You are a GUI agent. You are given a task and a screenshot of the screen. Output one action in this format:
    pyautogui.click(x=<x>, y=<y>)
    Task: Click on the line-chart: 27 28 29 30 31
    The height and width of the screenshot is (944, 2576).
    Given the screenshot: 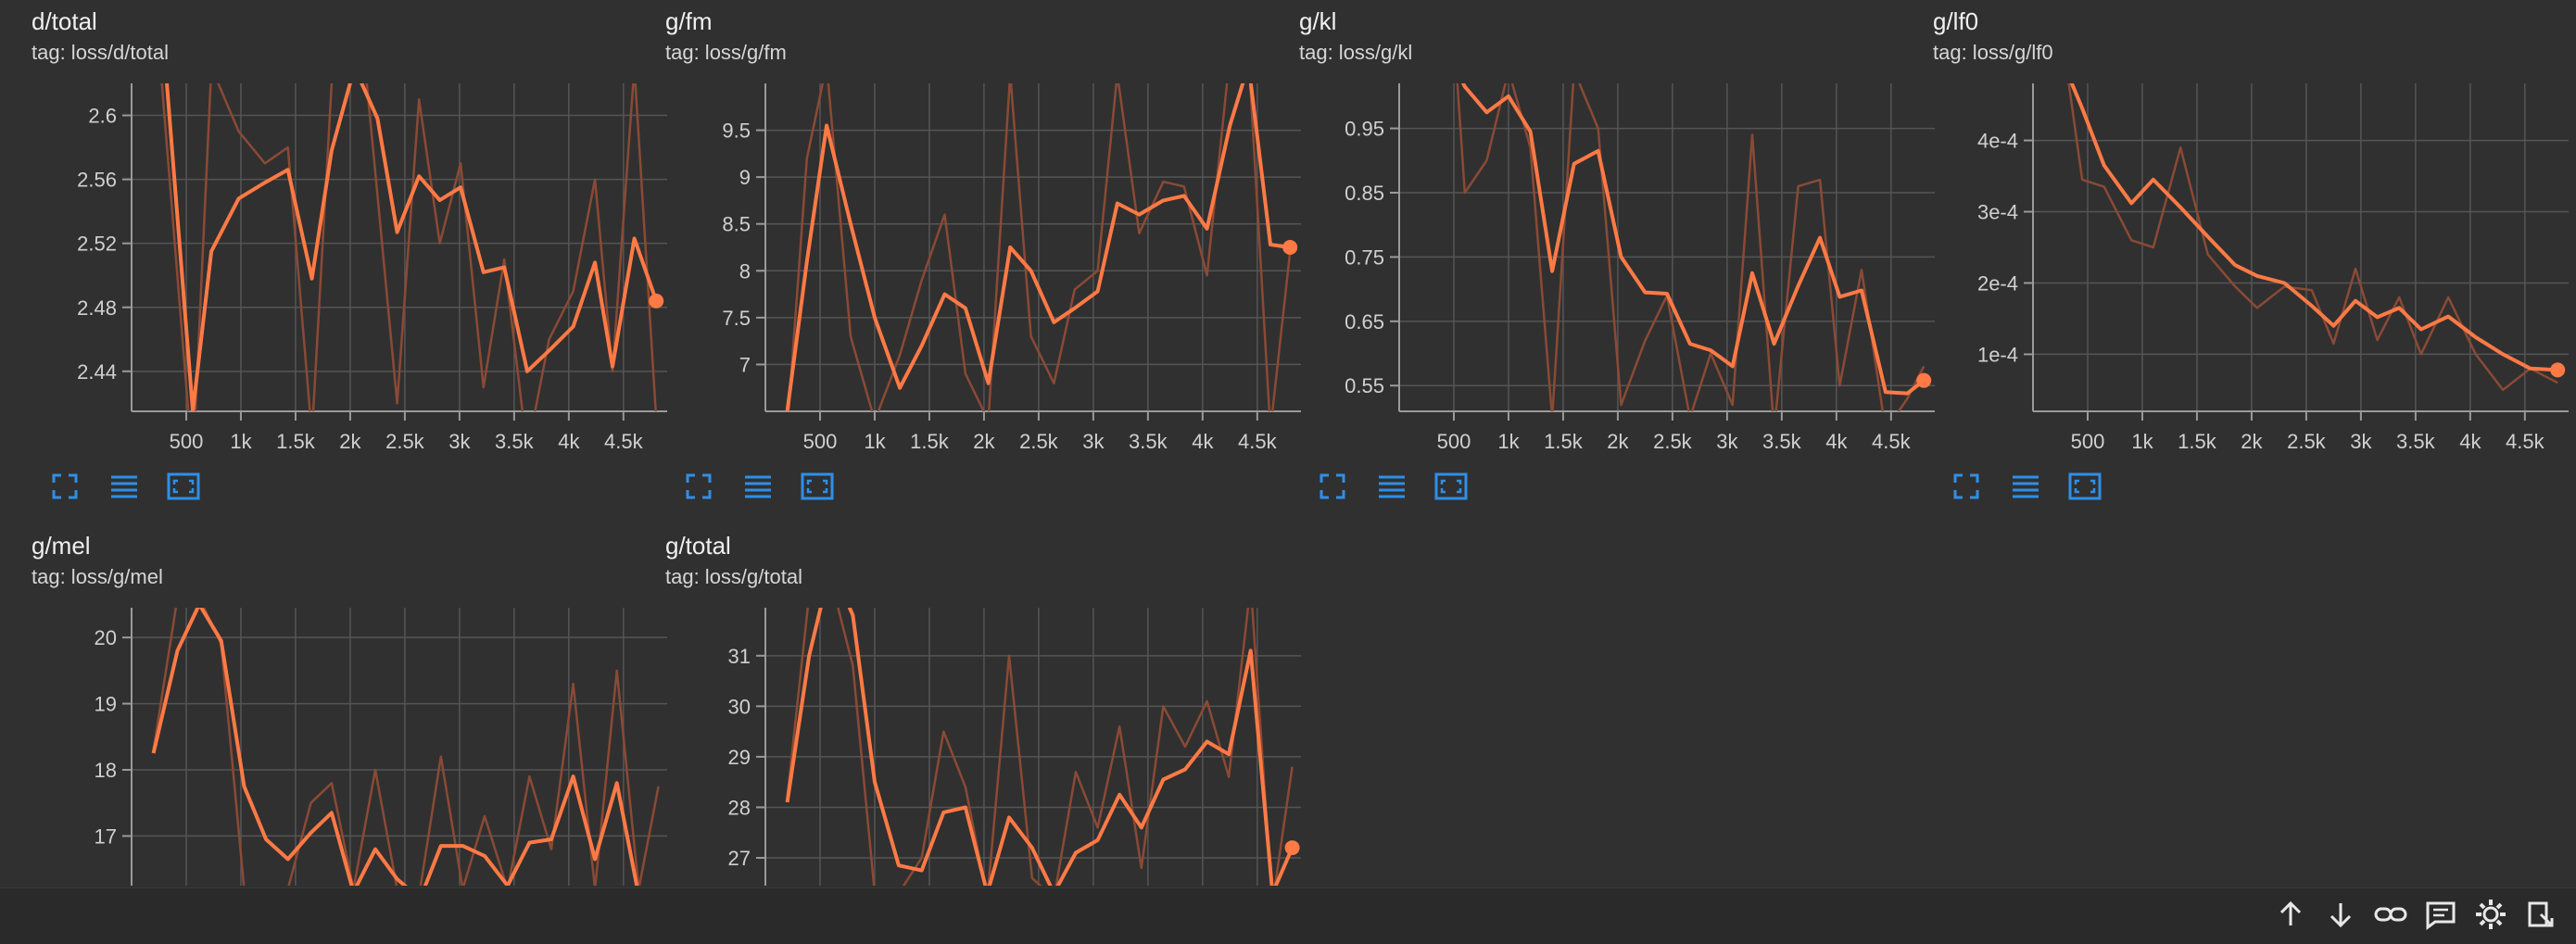 What is the action you would take?
    pyautogui.click(x=983, y=709)
    